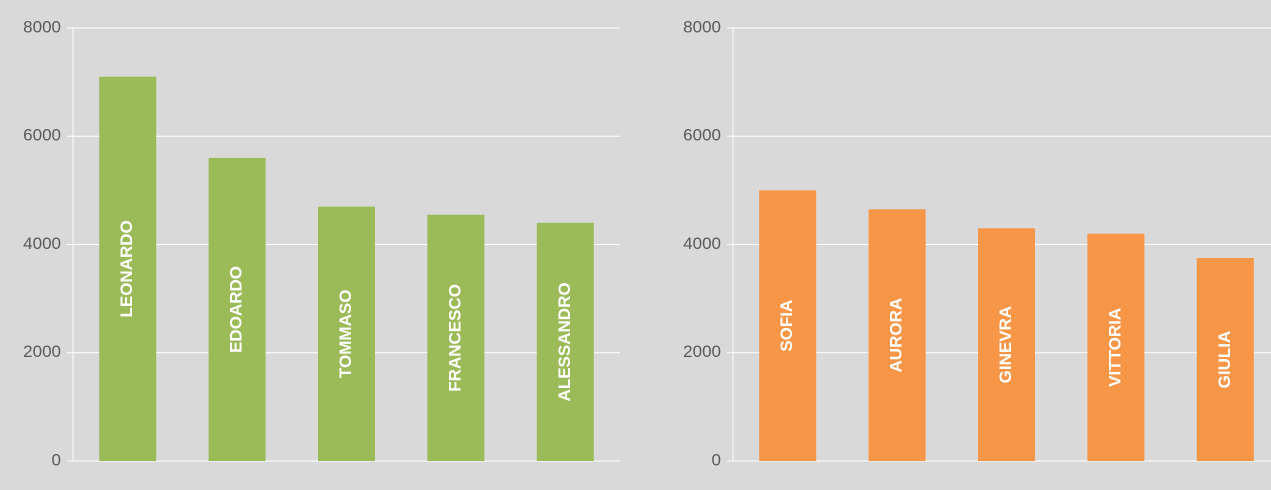 The image size is (1271, 490). I want to click on bar-label: AURORA, so click(896, 335).